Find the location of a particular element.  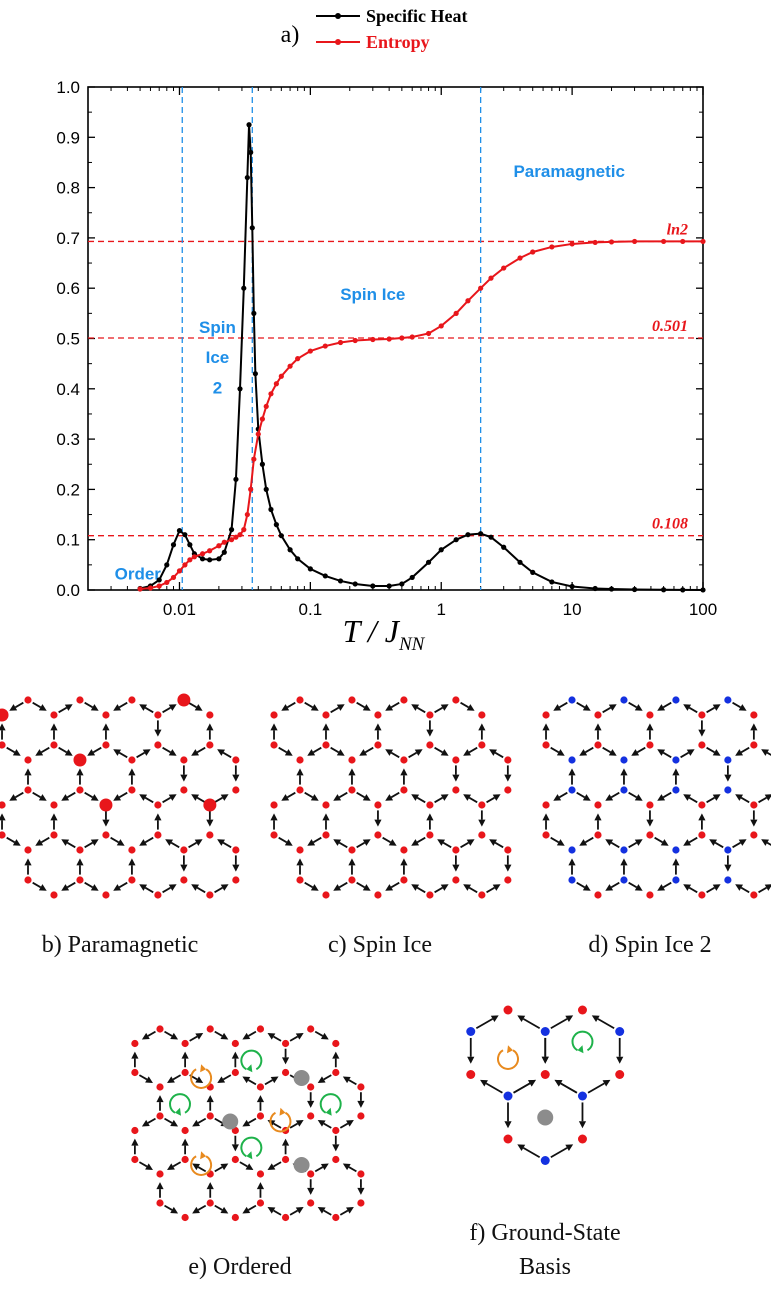

site-negative is located at coordinates (728, 760).